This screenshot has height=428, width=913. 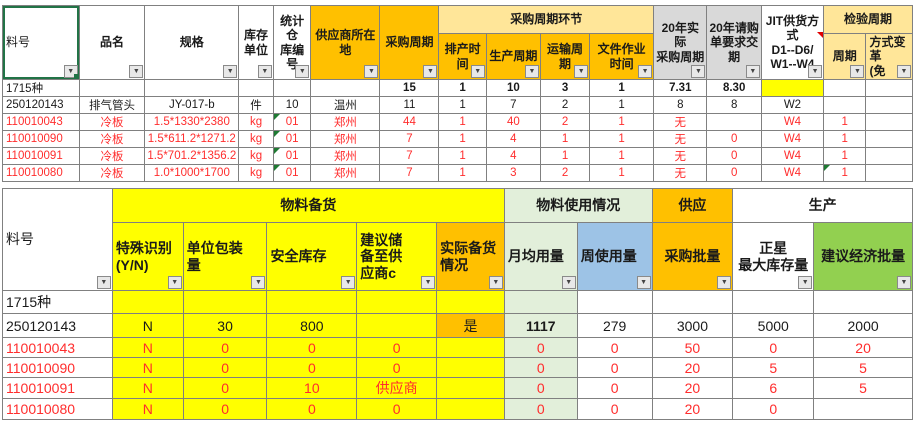 What do you see at coordinates (792, 156) in the screenshot?
I see `cell: W4` at bounding box center [792, 156].